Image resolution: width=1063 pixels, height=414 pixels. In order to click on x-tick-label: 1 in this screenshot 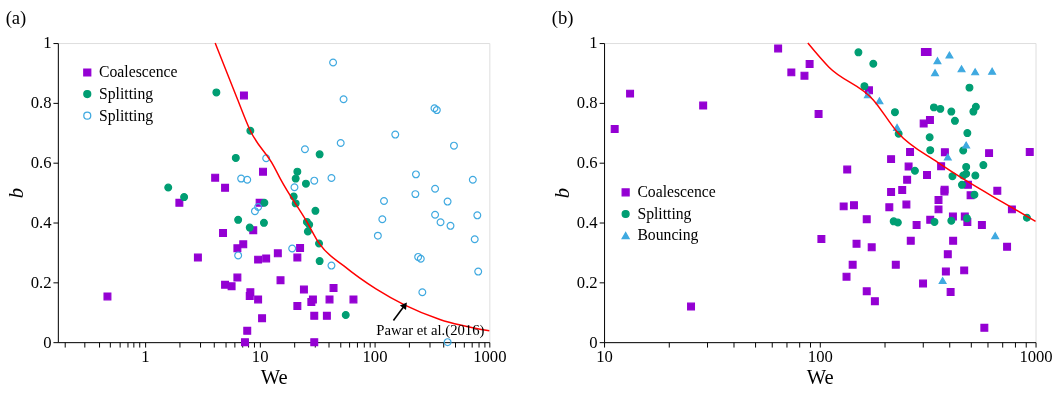, I will do `click(145, 357)`.